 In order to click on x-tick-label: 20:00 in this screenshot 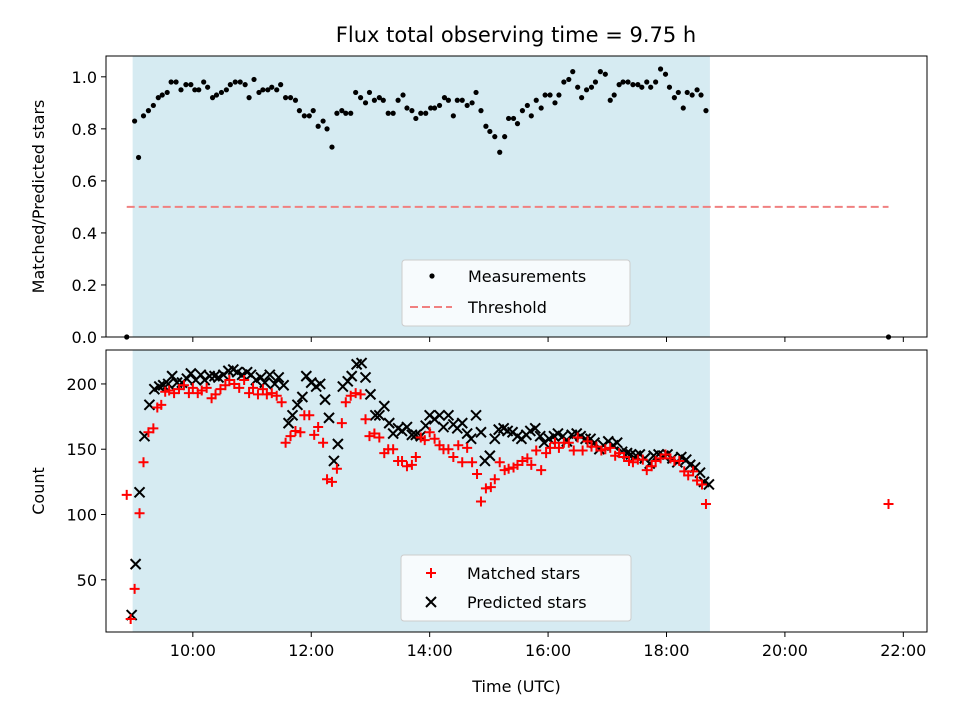, I will do `click(785, 650)`.